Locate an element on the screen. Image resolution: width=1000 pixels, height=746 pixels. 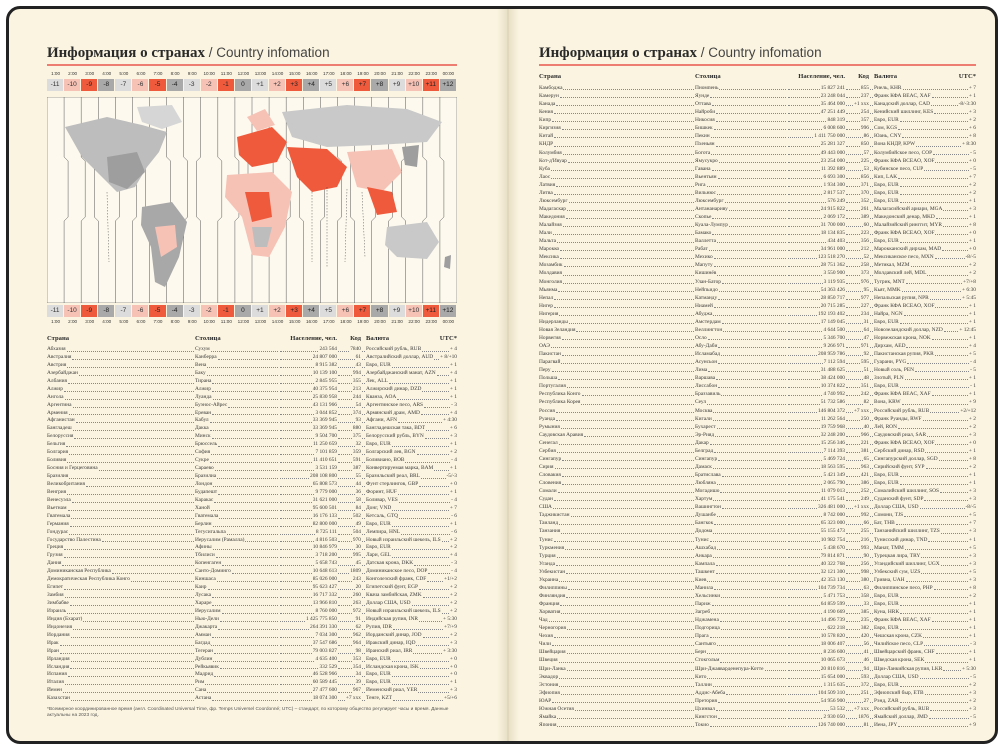
currency-utc-cell: Риель, KHR + 7 is located at coordinates (922, 88).